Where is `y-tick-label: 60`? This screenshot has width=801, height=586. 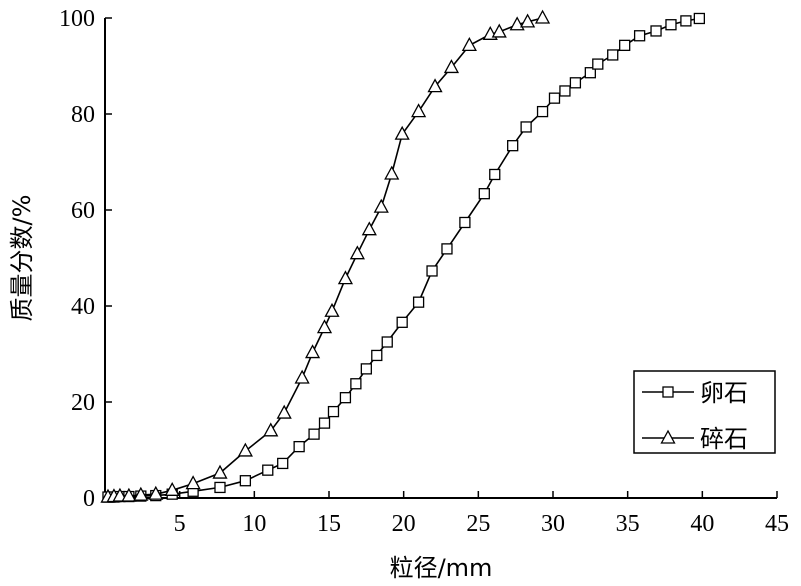
y-tick-label: 60 is located at coordinates (83, 211).